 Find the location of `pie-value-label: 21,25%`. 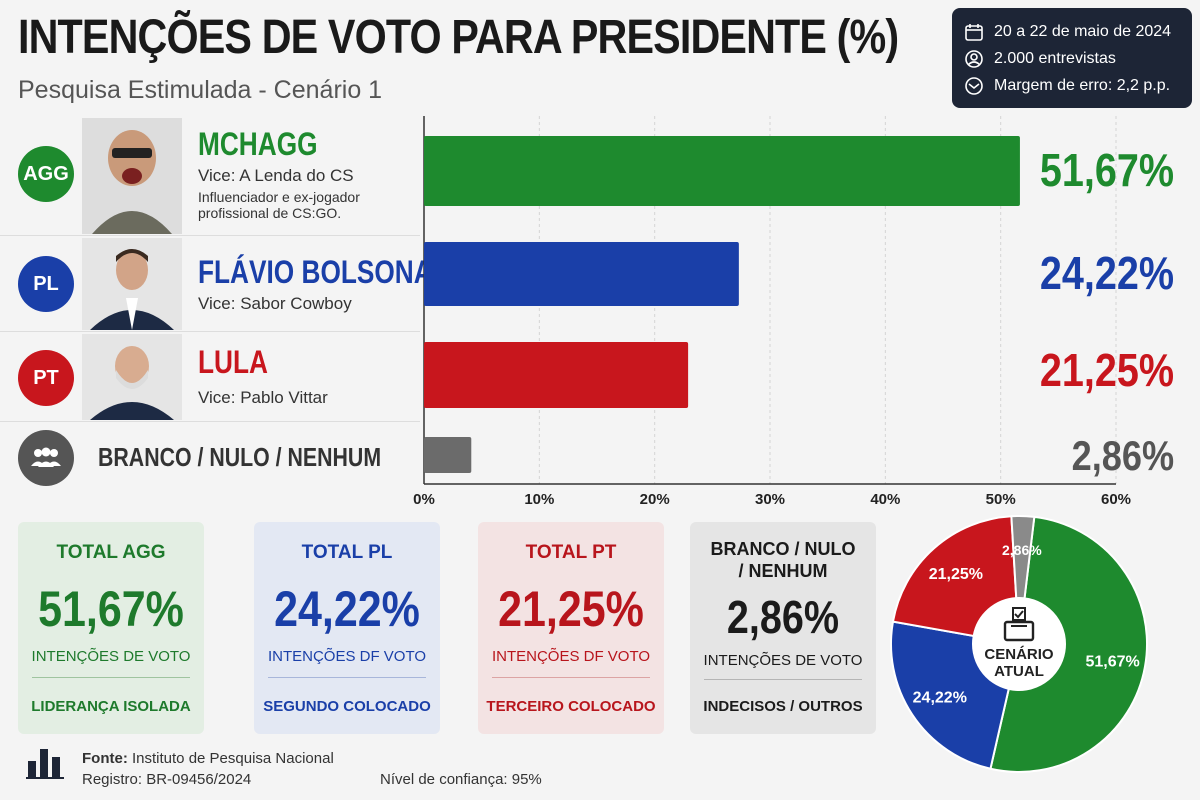

pie-value-label: 21,25% is located at coordinates (956, 574).